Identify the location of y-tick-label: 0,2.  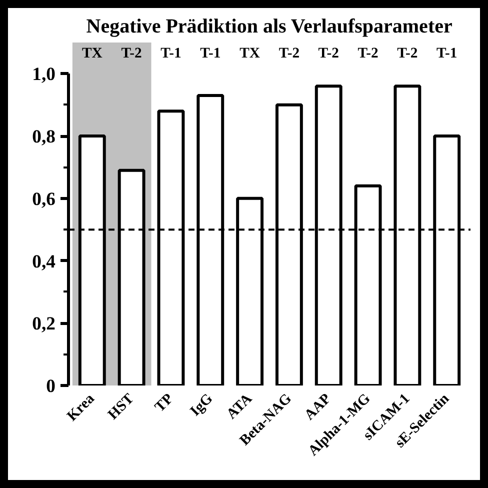
(44, 324).